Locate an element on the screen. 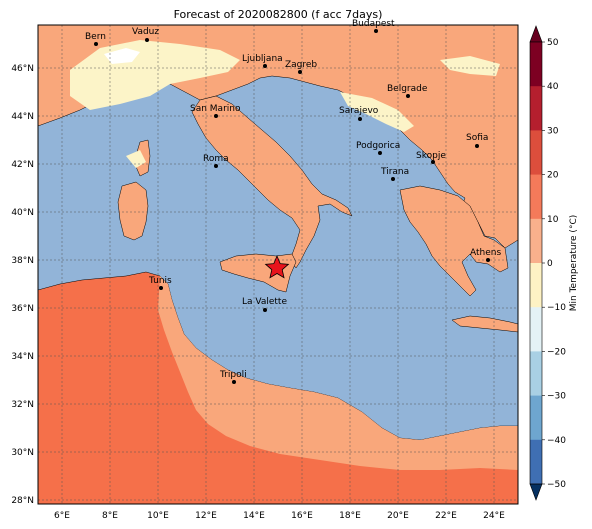  lat-tick: 44°N is located at coordinates (22, 117).